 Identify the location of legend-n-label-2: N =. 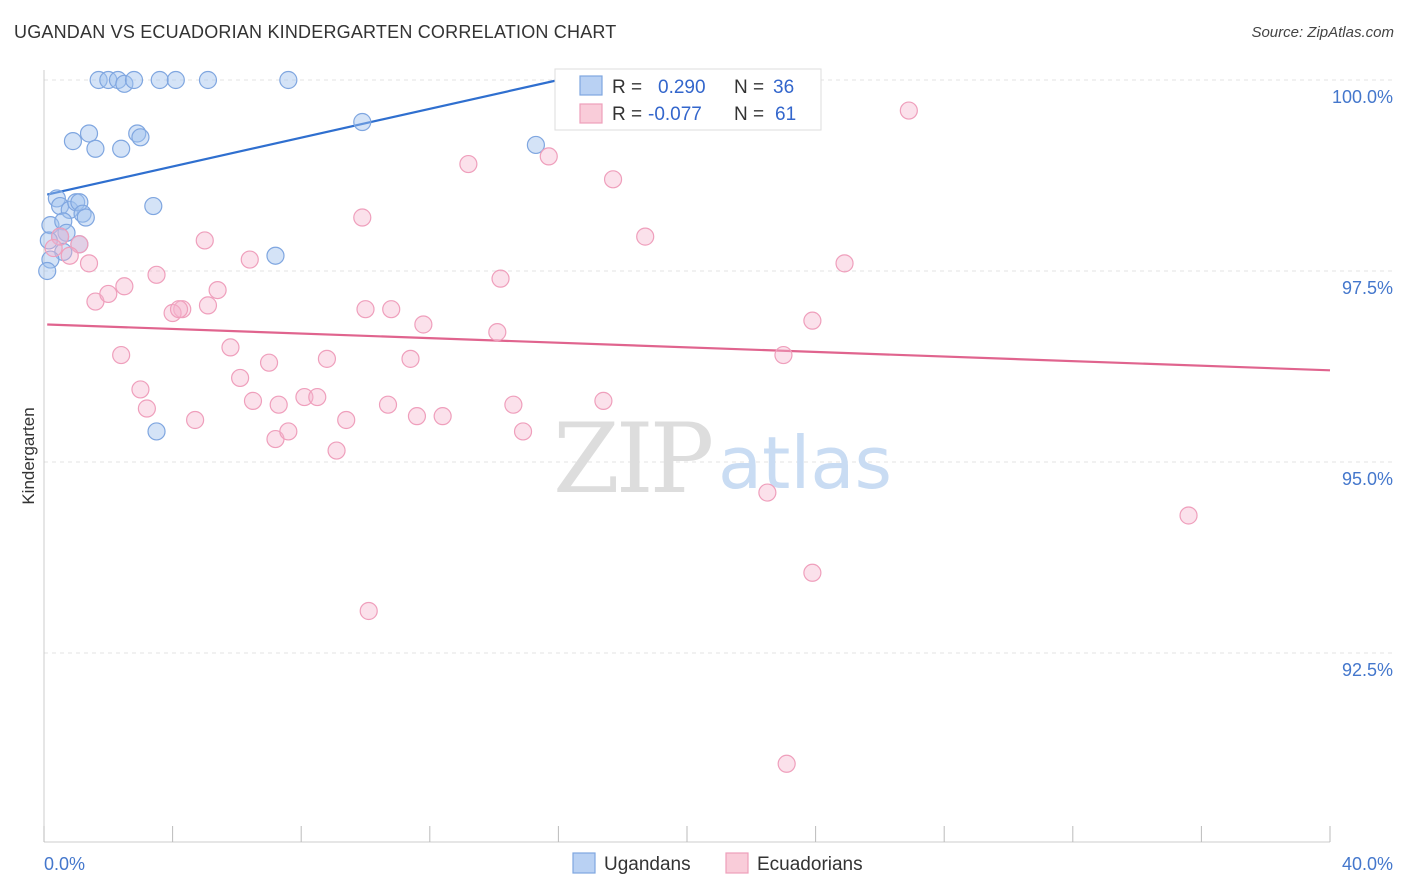
(749, 114).